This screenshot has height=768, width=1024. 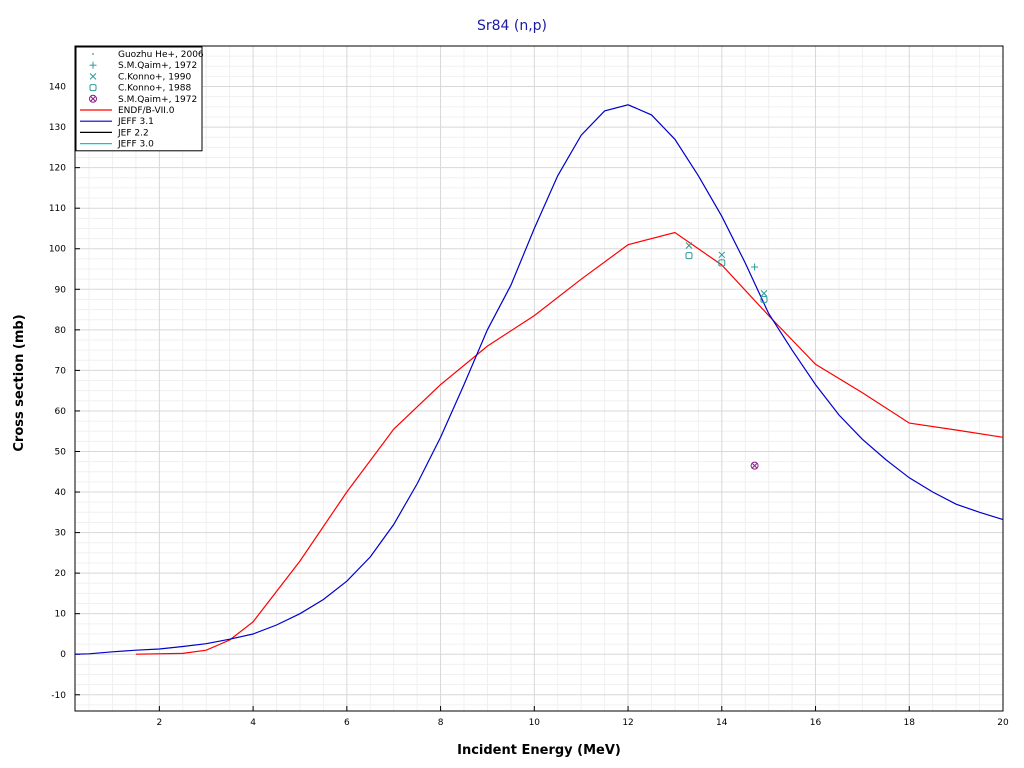 What do you see at coordinates (910, 723) in the screenshot?
I see `x-tick-label: 18` at bounding box center [910, 723].